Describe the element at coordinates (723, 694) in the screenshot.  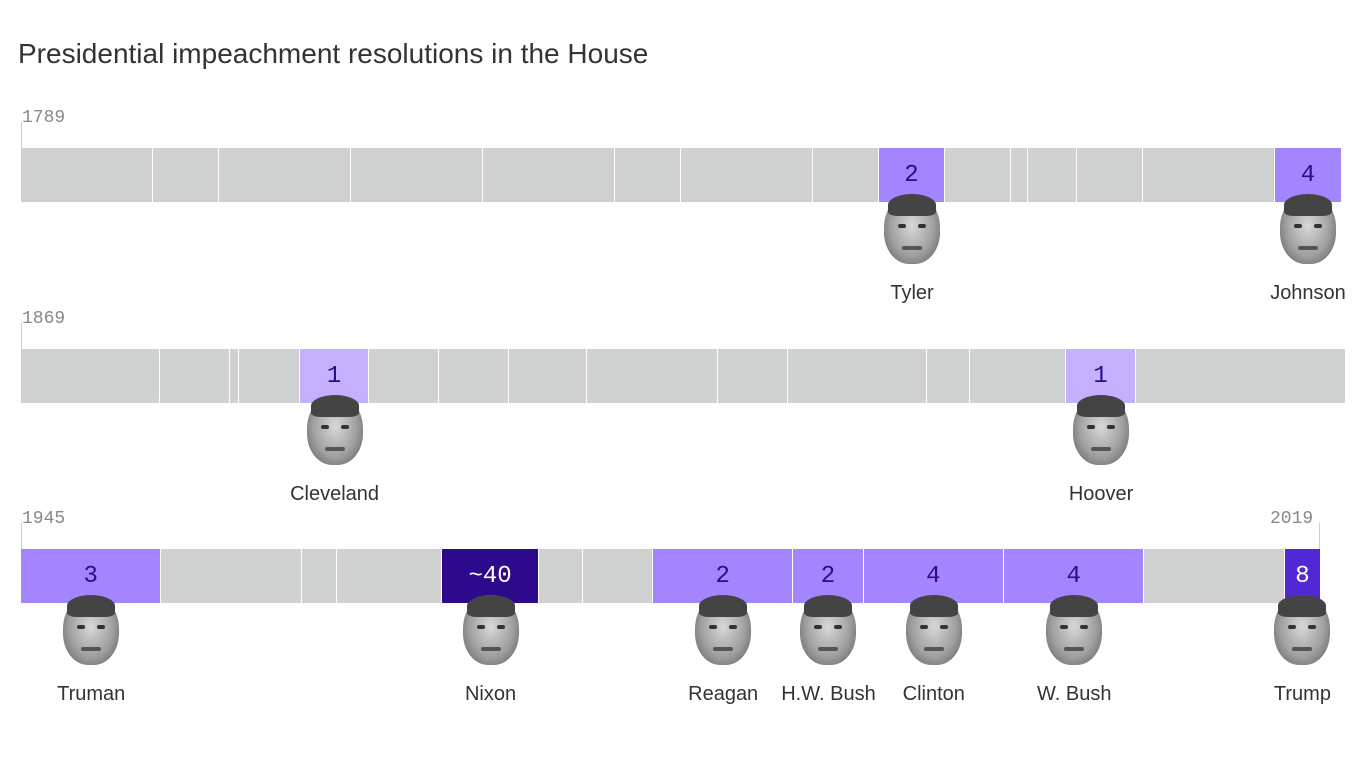
I see `president-name-label: Reagan` at that location.